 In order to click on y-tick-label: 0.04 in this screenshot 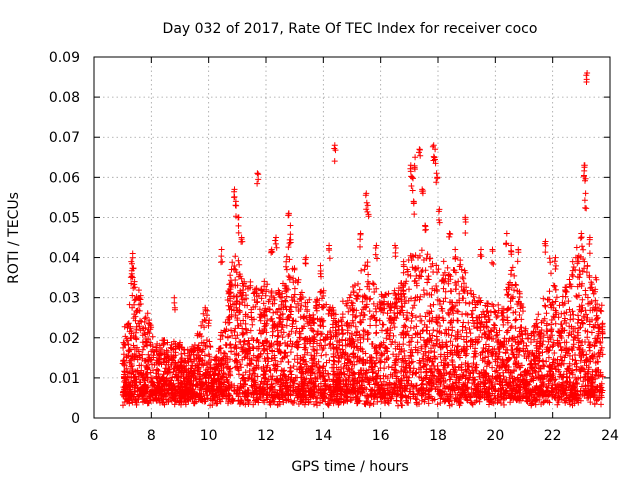, I will do `click(64, 259)`.